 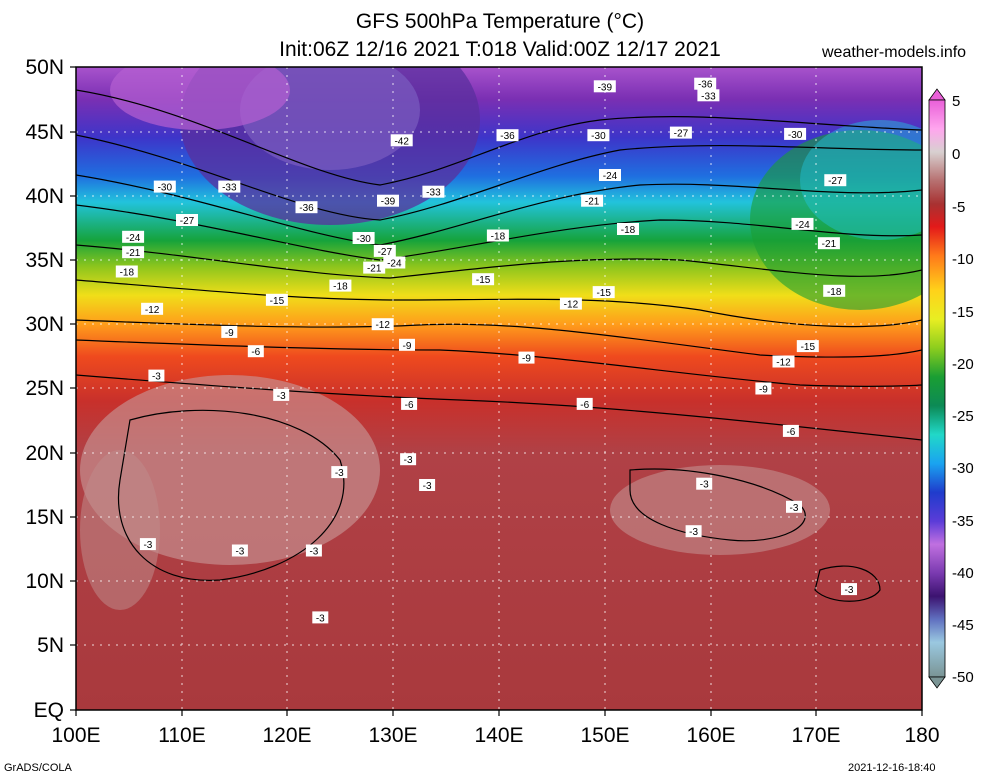 What do you see at coordinates (963, 677) in the screenshot?
I see `colorbar-label-m50: -50` at bounding box center [963, 677].